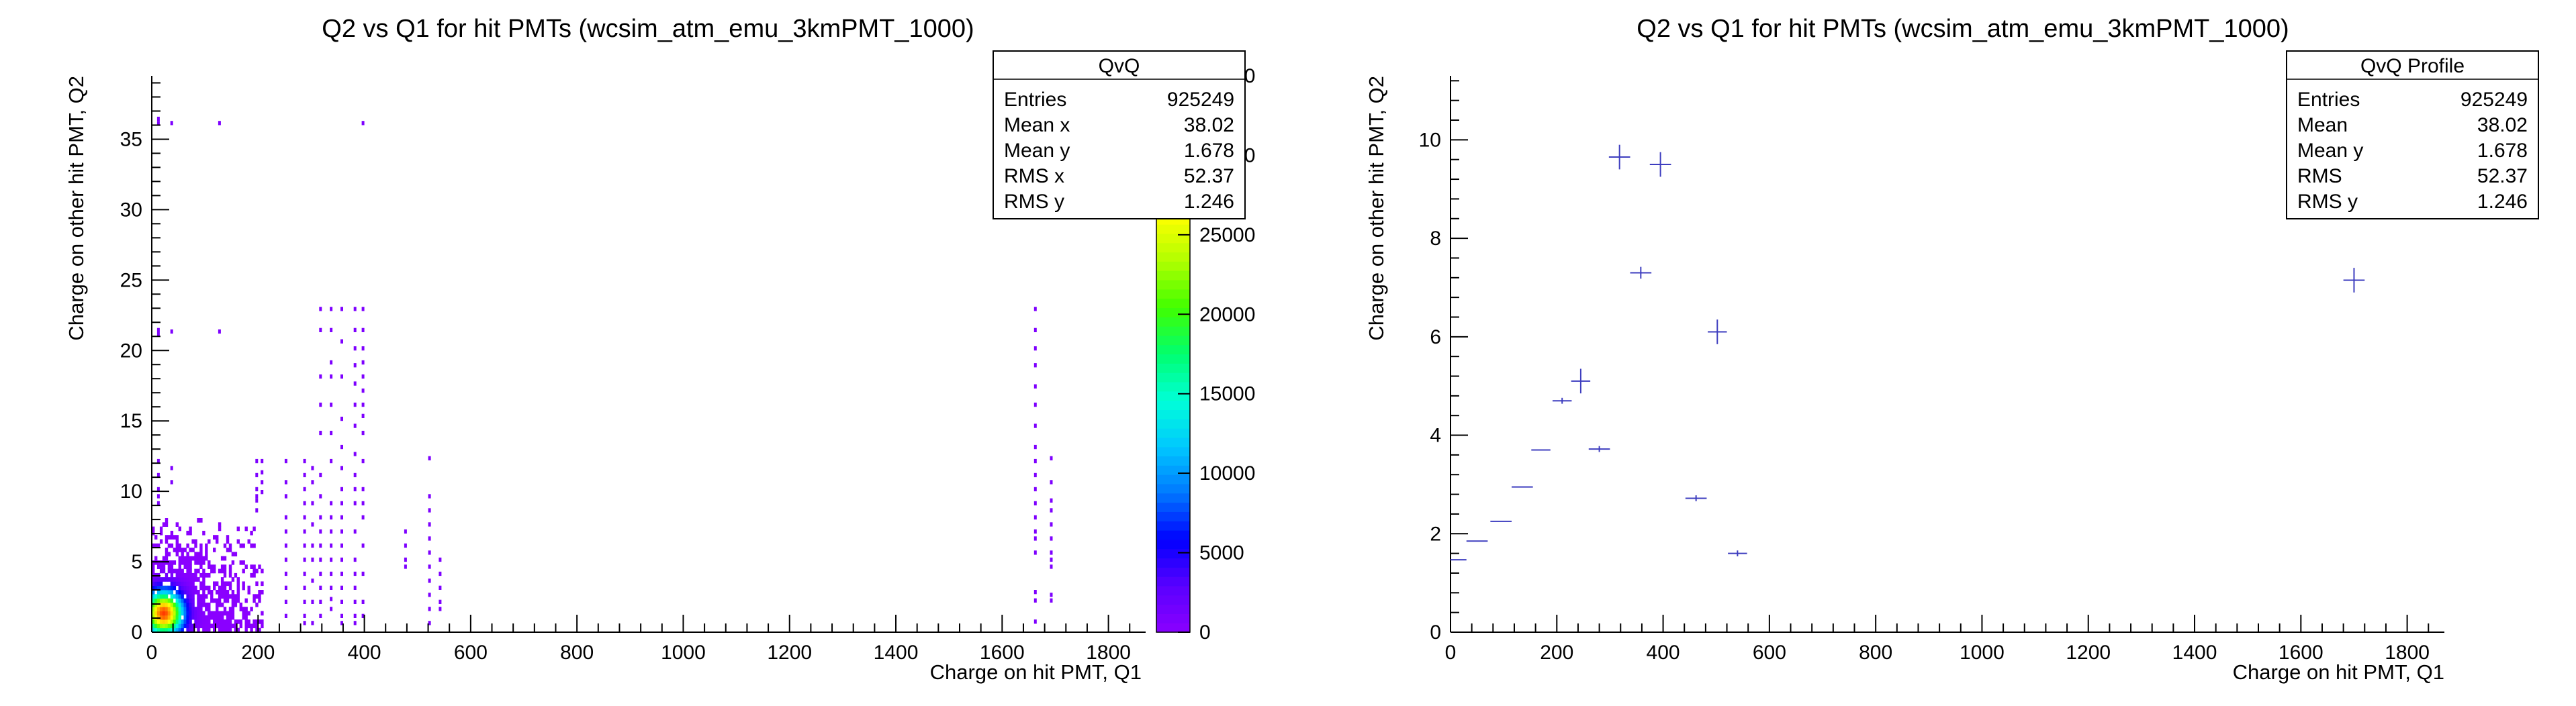 This screenshot has height=706, width=2576. Describe the element at coordinates (2407, 653) in the screenshot. I see `profile-x-tick-label: 1800` at that location.